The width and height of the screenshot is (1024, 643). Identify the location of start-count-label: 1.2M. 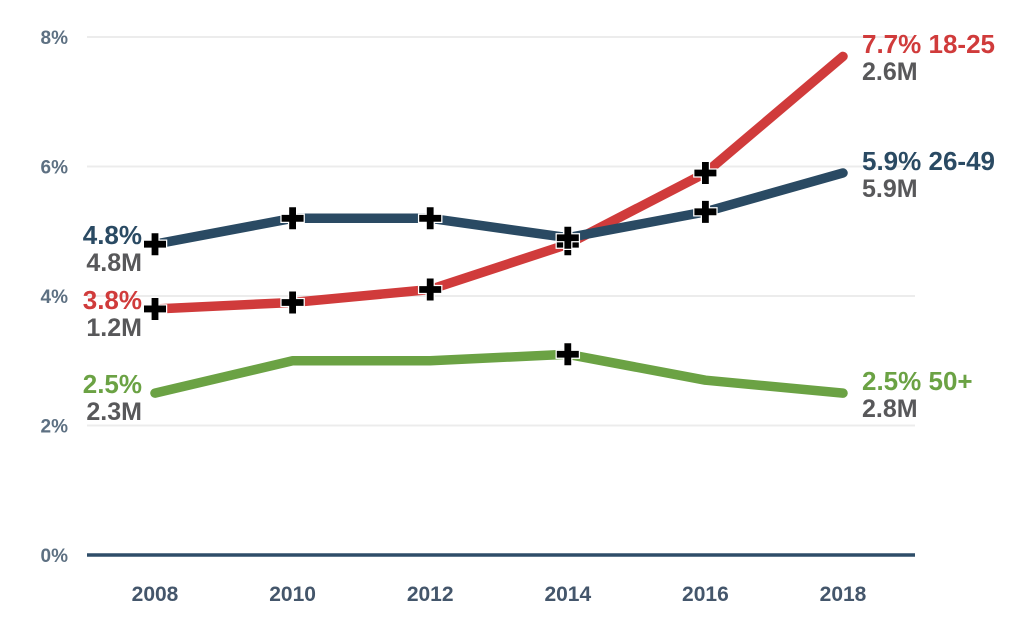
(114, 327).